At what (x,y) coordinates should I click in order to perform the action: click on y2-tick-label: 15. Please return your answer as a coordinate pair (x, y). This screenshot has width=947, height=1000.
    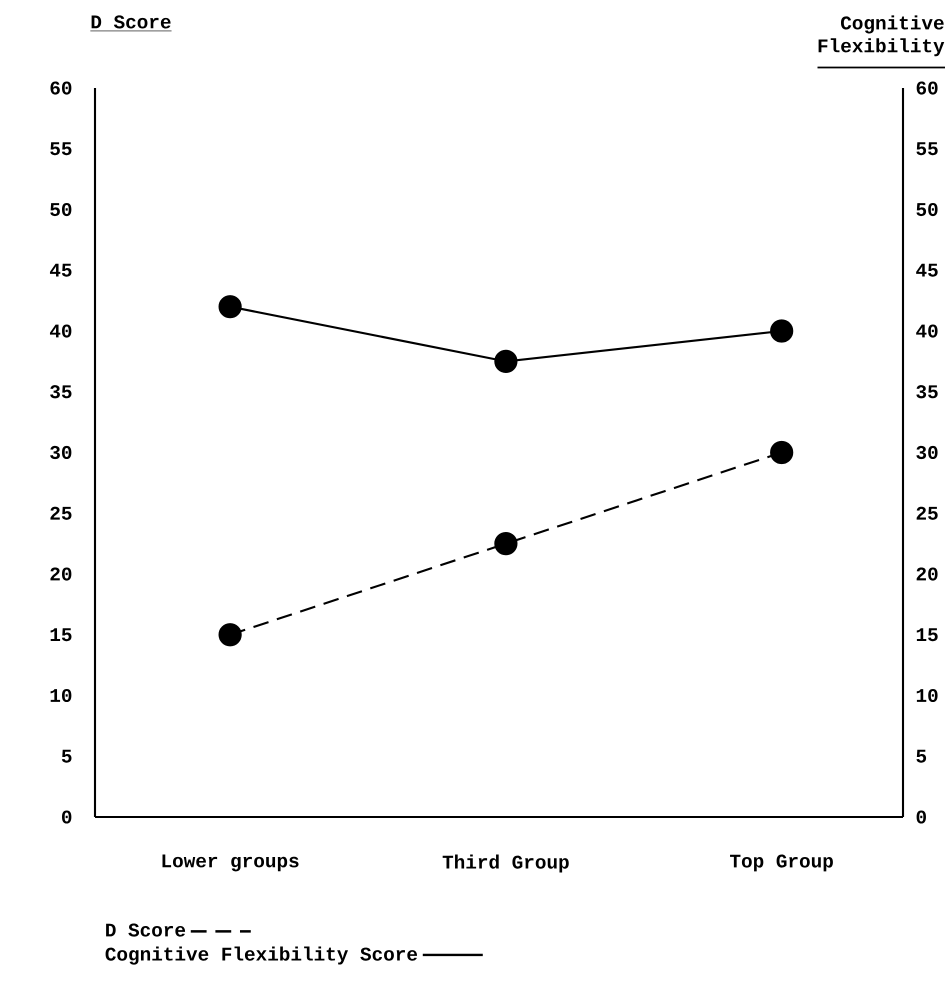
    Looking at the image, I should click on (927, 635).